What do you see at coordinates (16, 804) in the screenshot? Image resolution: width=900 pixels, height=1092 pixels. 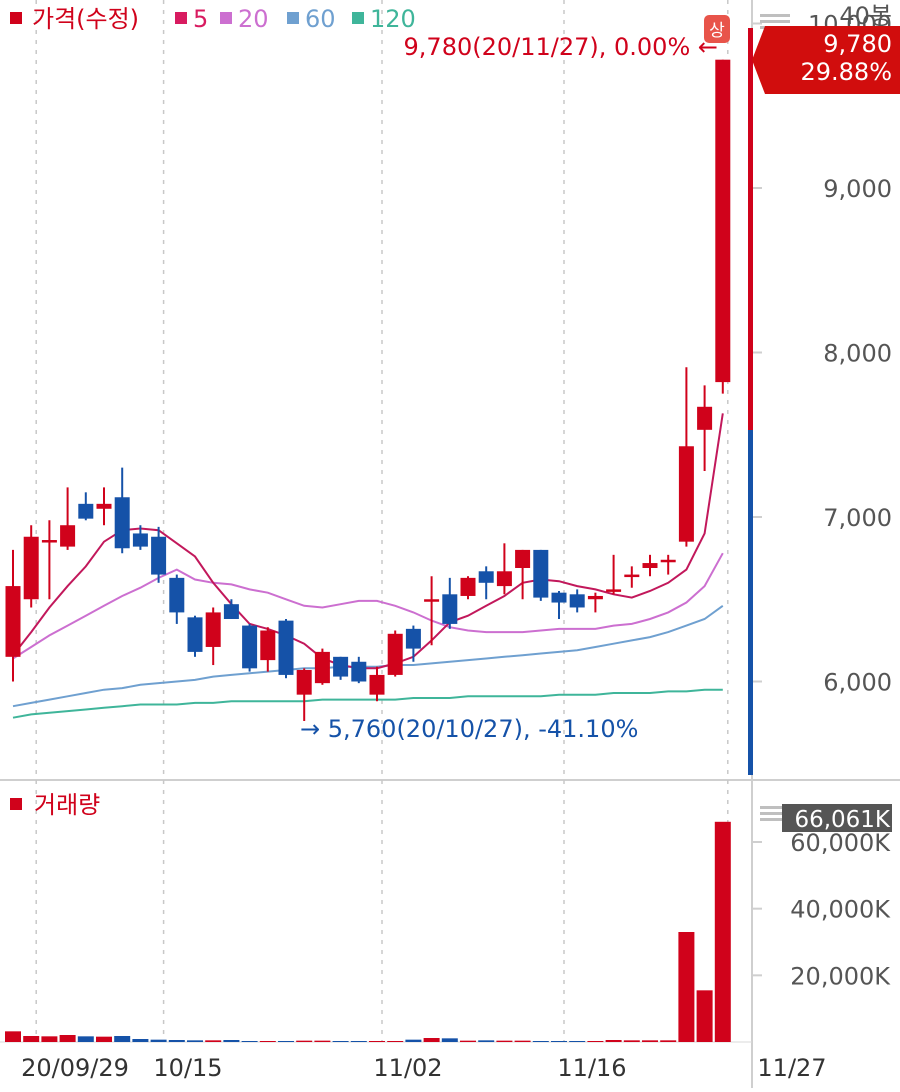 I see `legend-volume-marker` at bounding box center [16, 804].